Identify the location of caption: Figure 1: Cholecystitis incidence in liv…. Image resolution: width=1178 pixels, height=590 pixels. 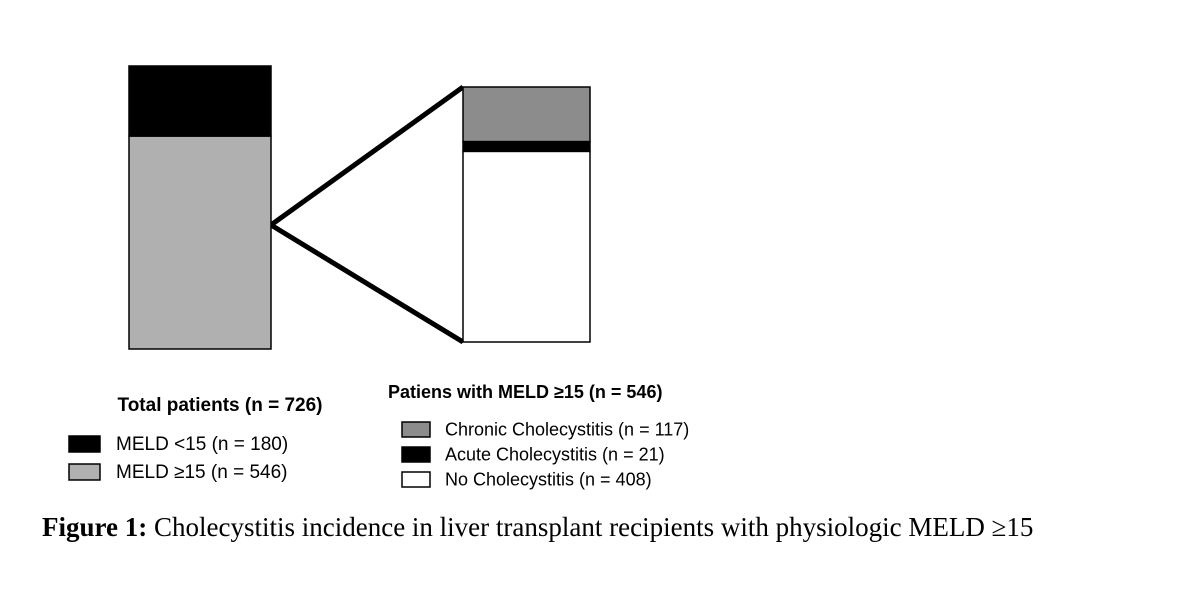
(537, 527).